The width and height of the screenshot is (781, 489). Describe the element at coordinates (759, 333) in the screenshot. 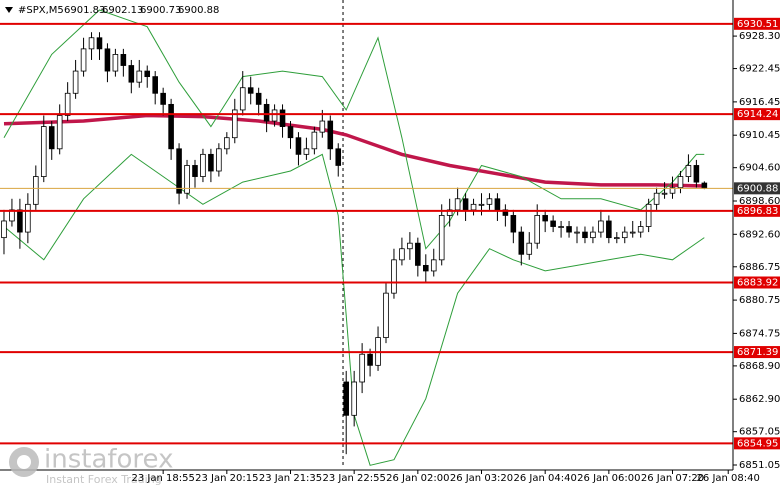

I see `y-tick-label: 6874.75` at that location.